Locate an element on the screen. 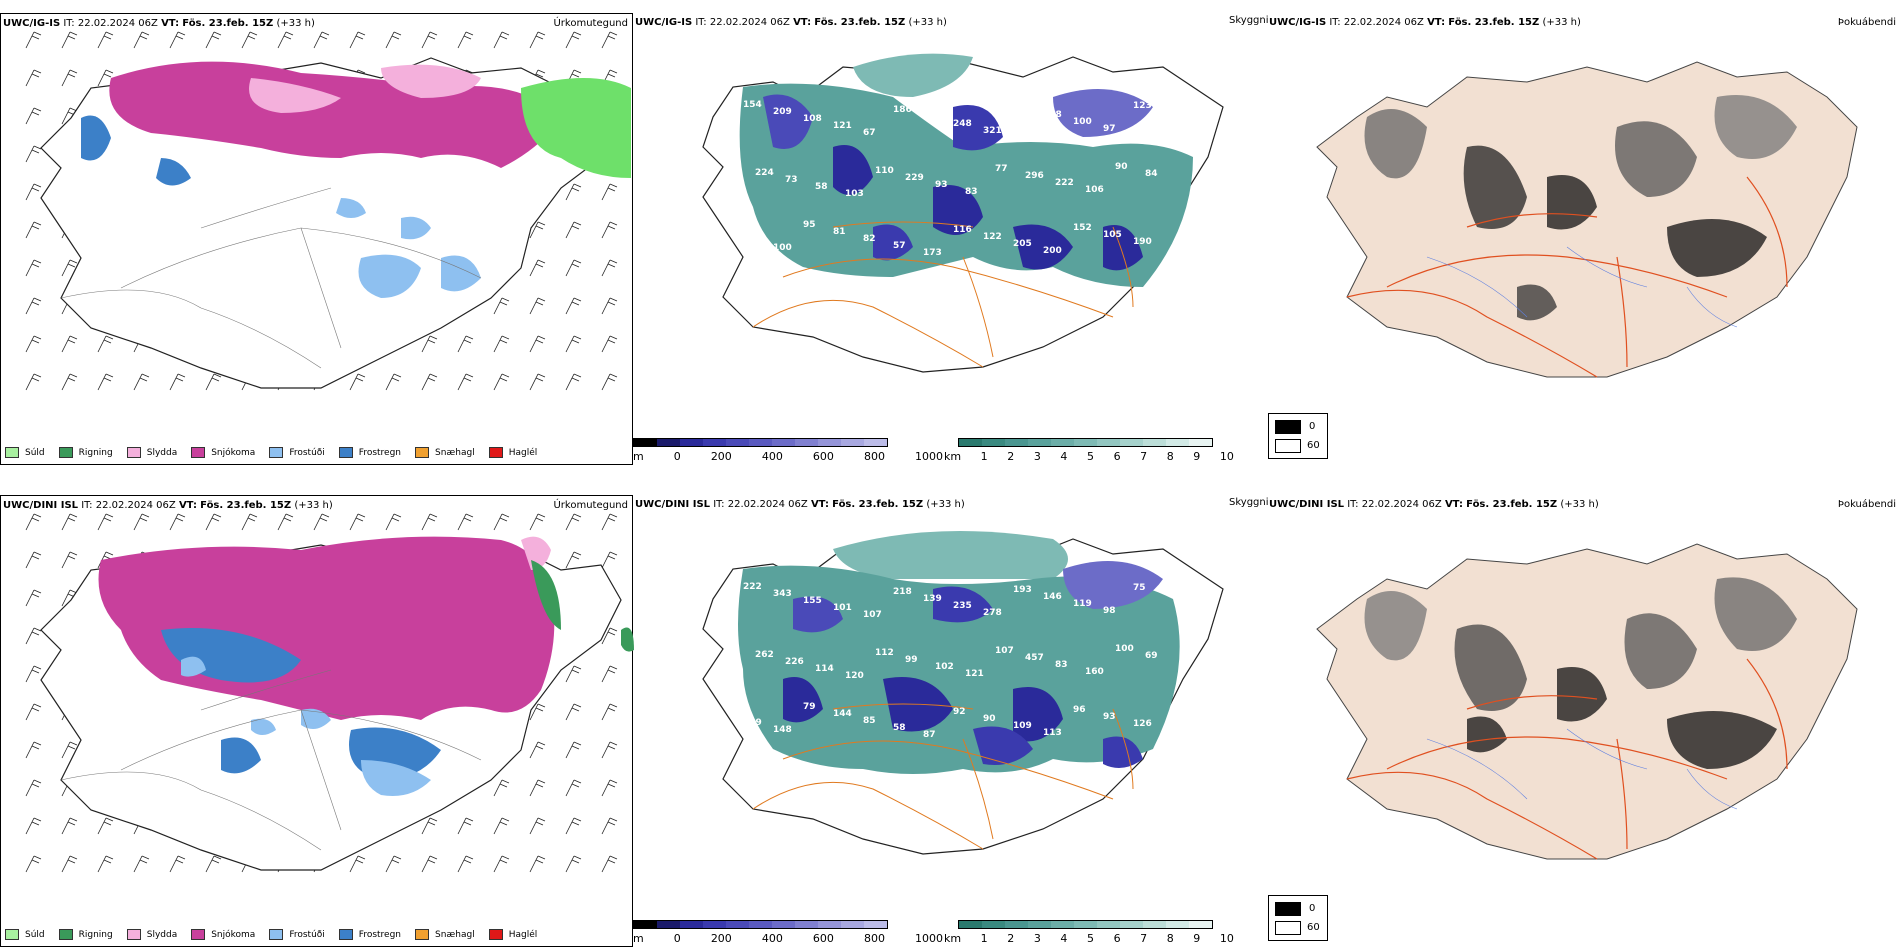 Image resolution: width=1900 pixels, height=950 pixels. visibility-value-label: 79 is located at coordinates (809, 707).